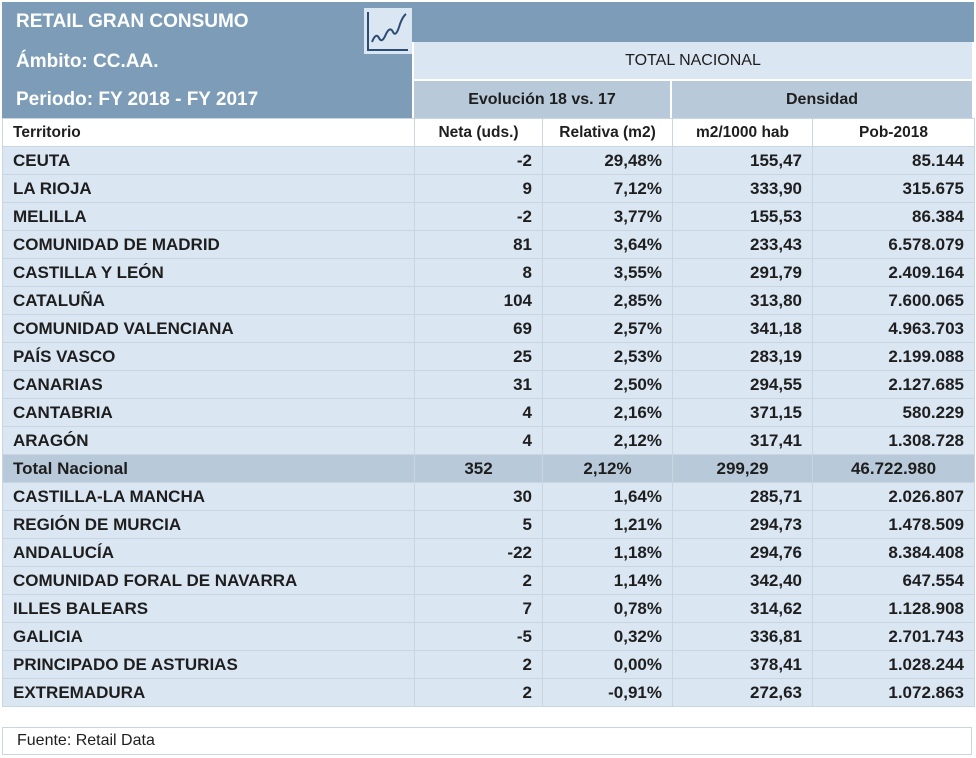  What do you see at coordinates (893, 188) in the screenshot?
I see `value-cell: 315.675` at bounding box center [893, 188].